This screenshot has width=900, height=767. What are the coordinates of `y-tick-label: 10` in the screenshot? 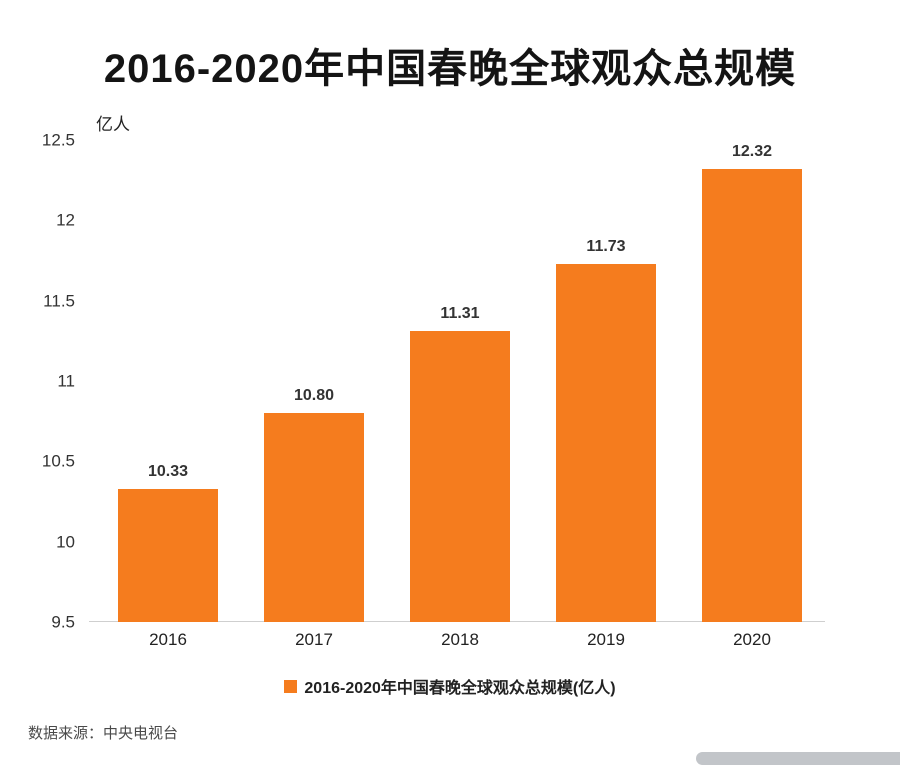 It's located at (65, 542).